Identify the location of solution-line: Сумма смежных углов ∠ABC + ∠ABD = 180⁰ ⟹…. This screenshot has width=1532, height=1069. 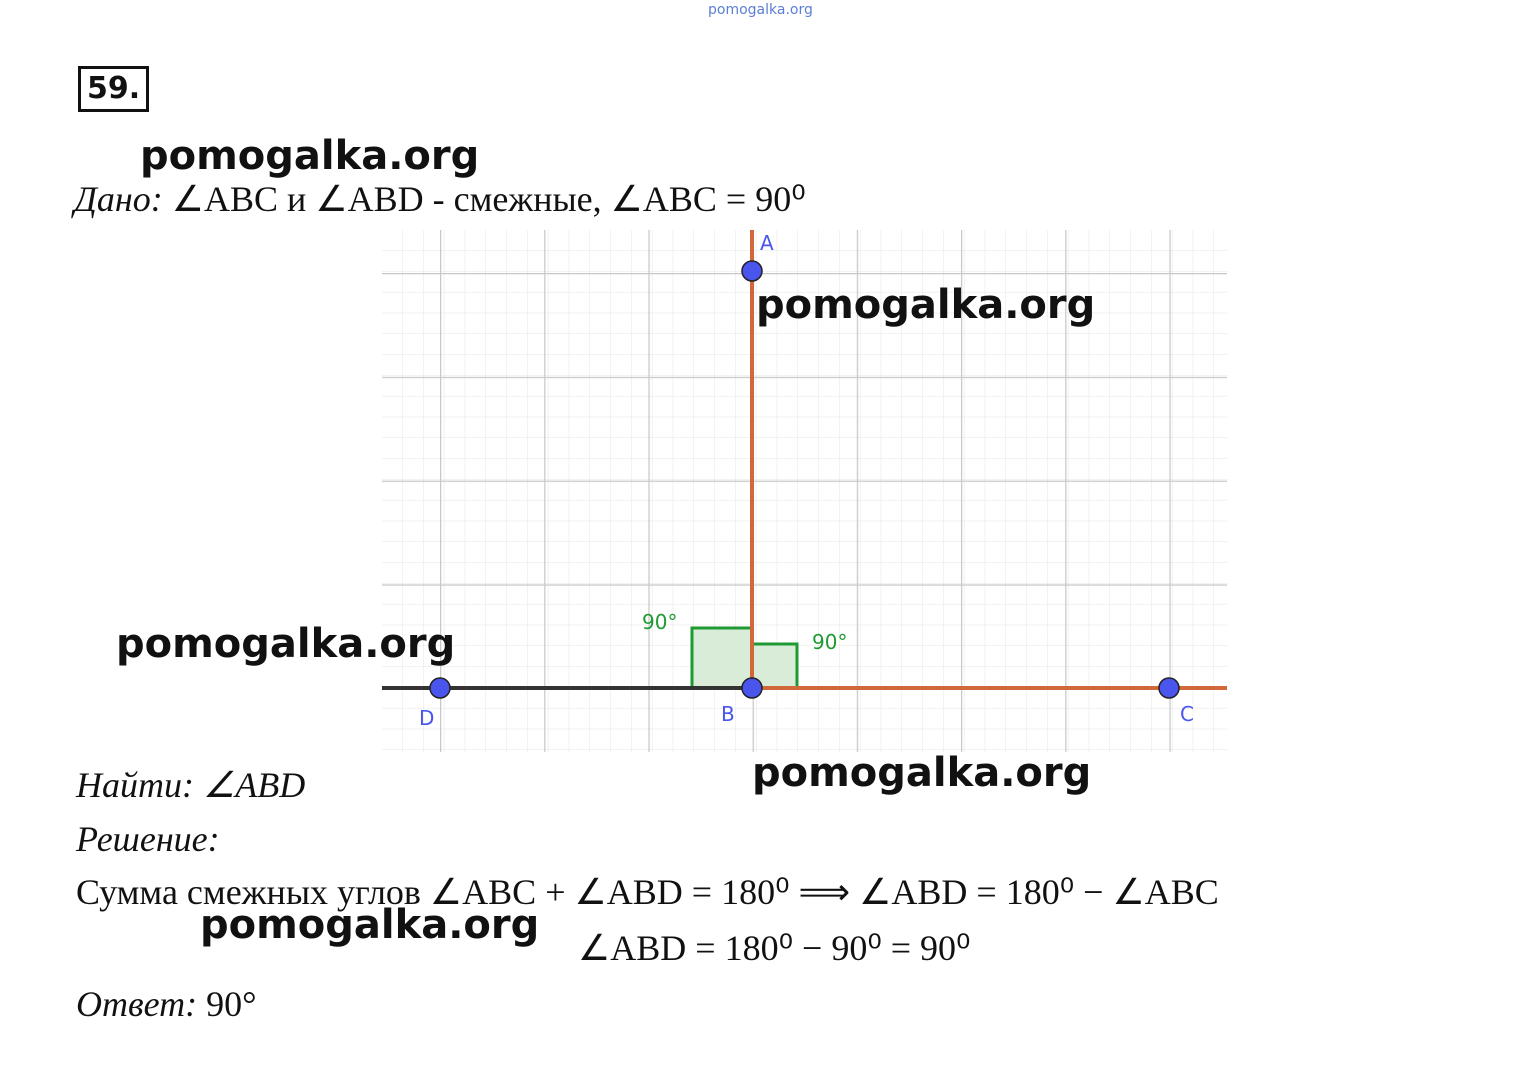
(647, 892).